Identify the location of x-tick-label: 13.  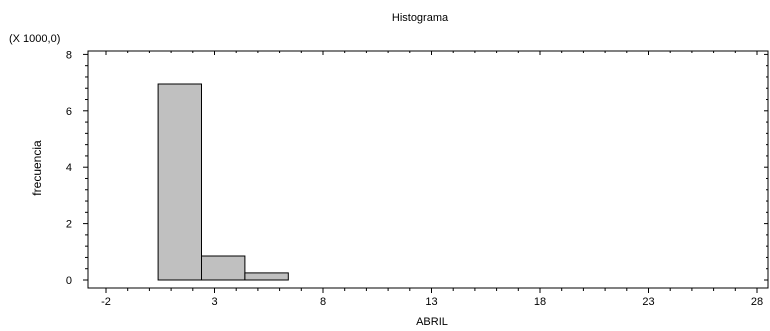
(431, 302).